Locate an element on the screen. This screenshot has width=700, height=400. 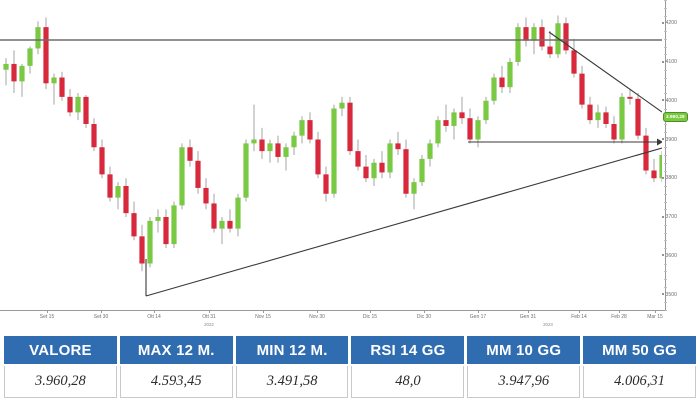
stat-column: MIN 12 M. 3.491,58 is located at coordinates (292, 368).